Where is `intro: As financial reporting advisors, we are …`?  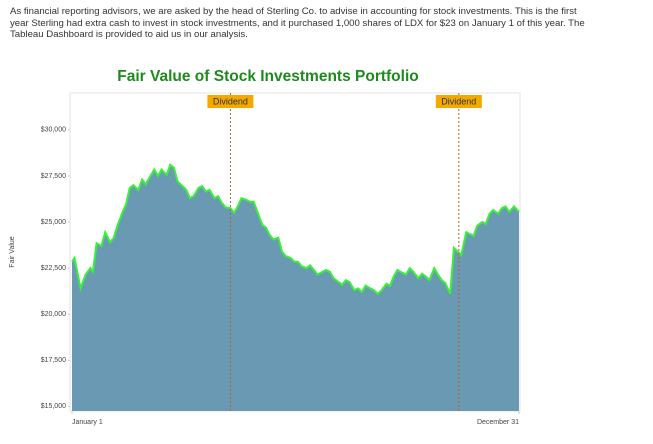
intro: As financial reporting advisors, we are … is located at coordinates (297, 23).